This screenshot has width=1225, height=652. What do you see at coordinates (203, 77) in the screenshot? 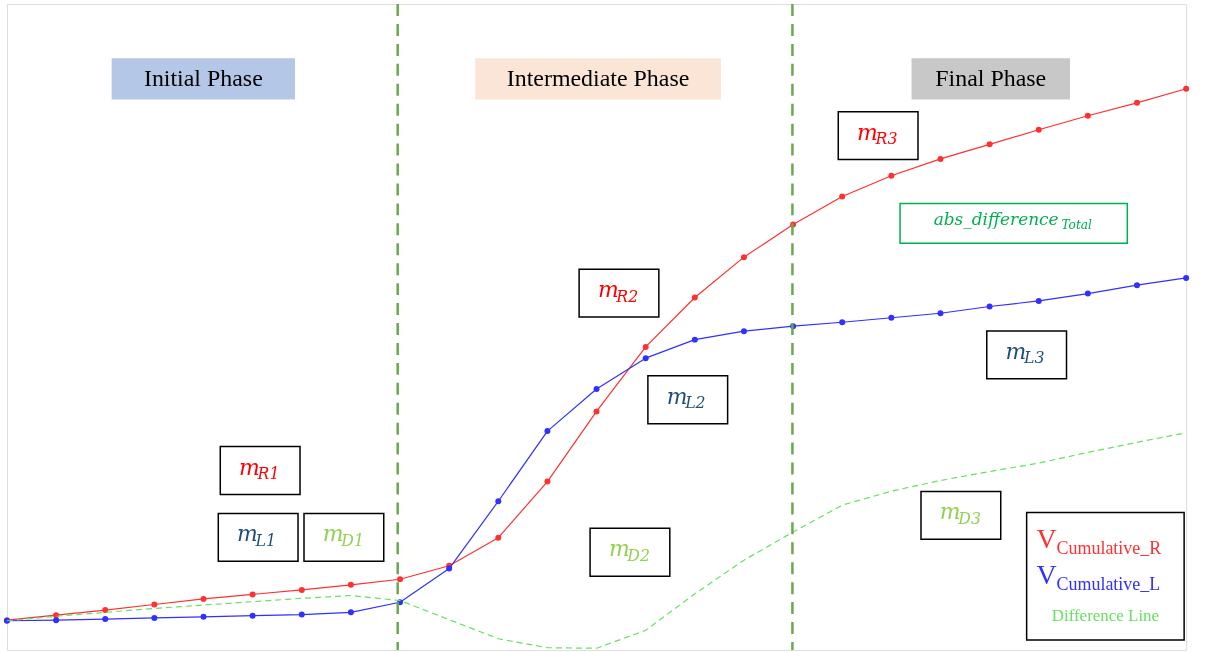
I see `annotation: Initial Phase` at bounding box center [203, 77].